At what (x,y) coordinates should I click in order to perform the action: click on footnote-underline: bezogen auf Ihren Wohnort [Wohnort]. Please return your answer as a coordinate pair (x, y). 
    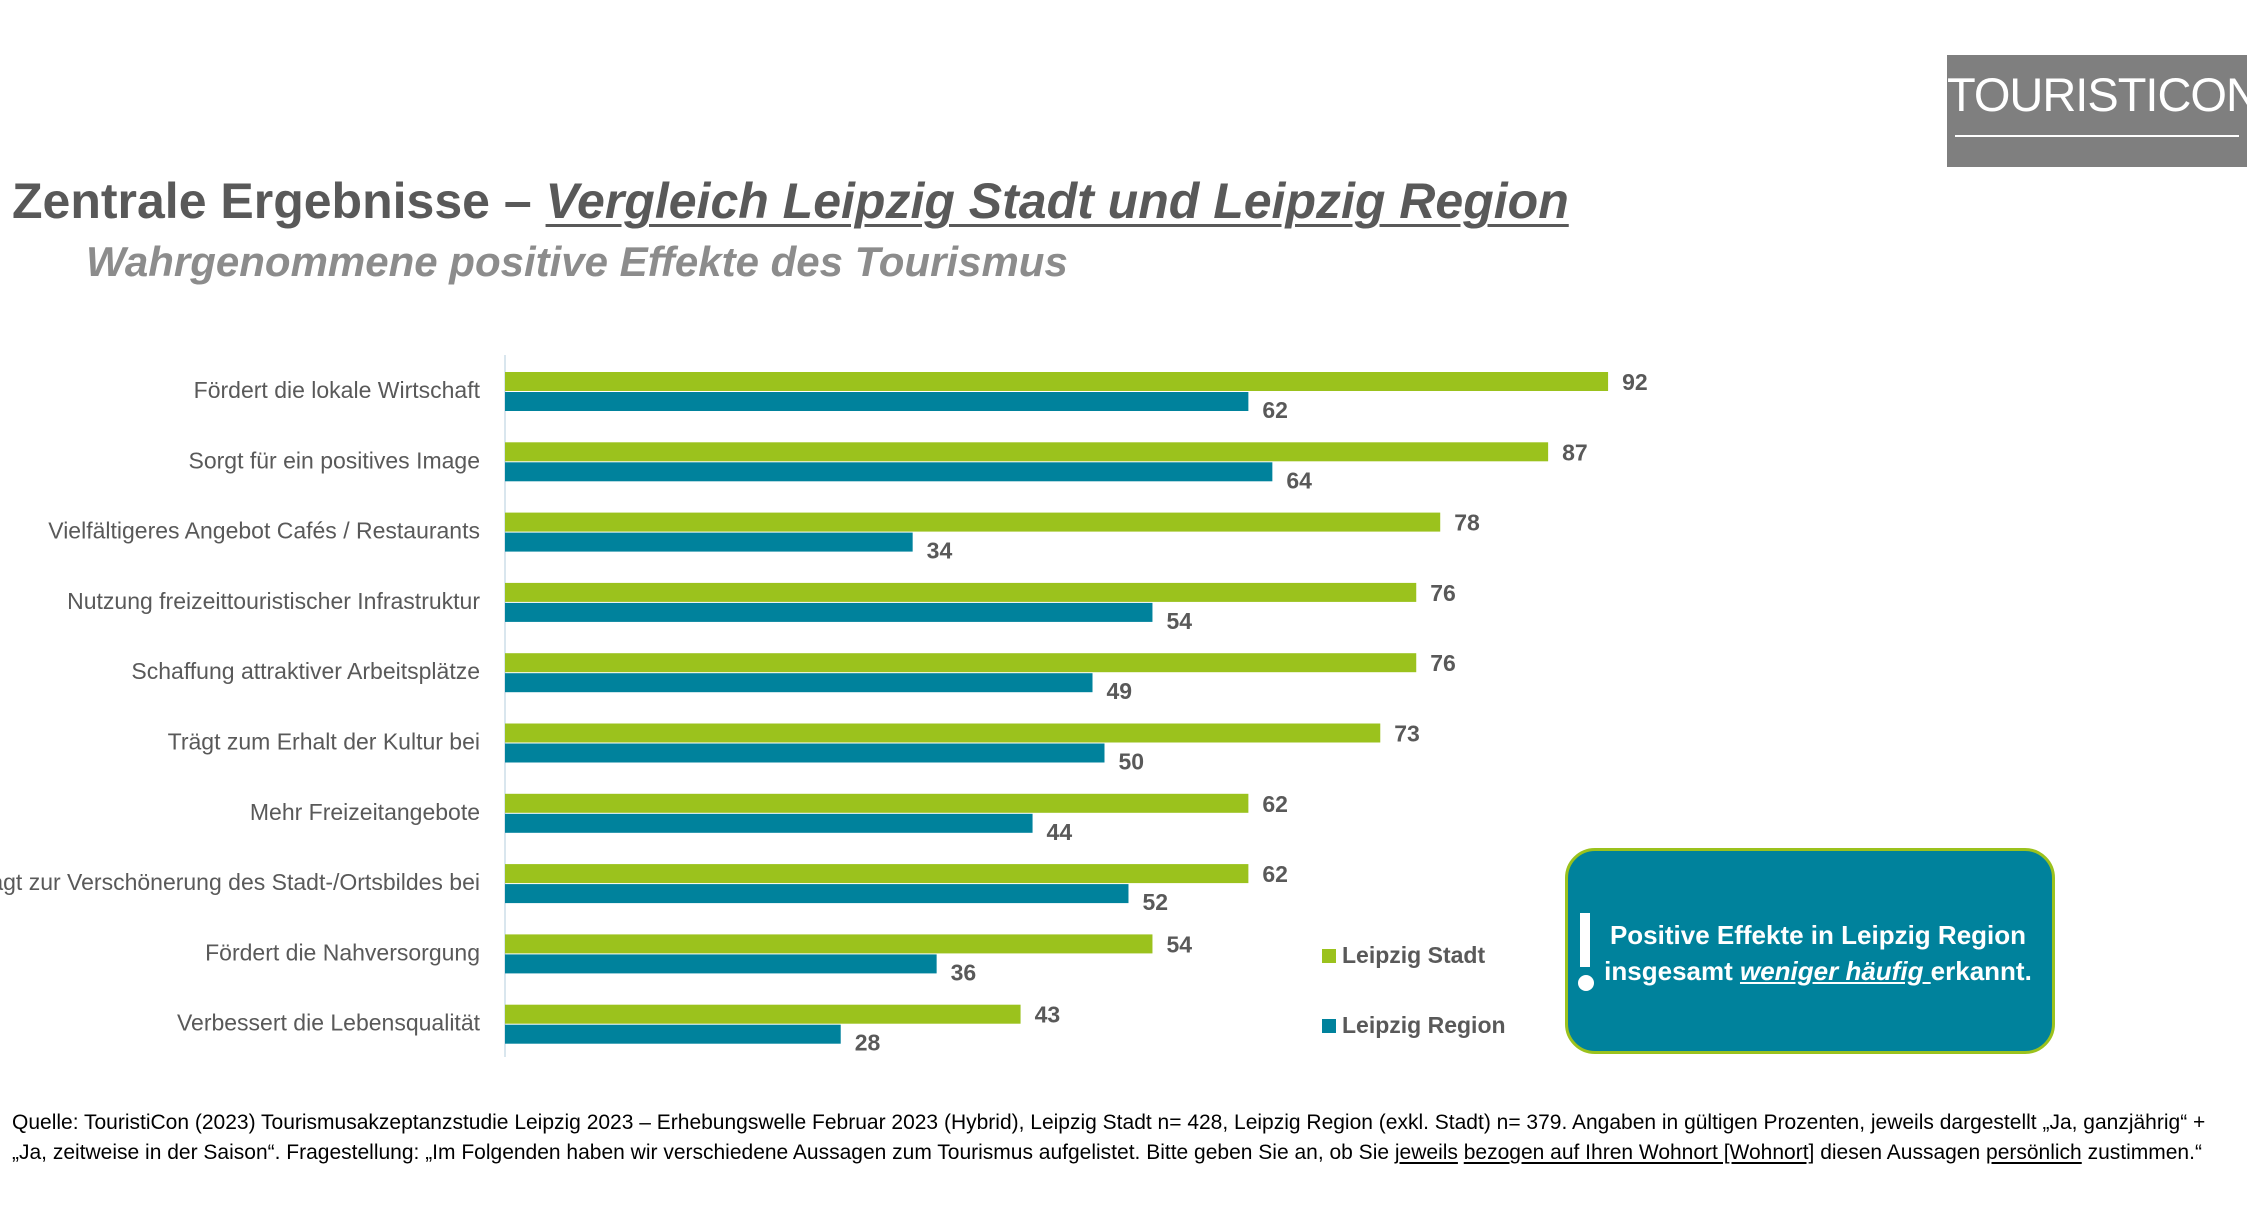
    Looking at the image, I should click on (1639, 1152).